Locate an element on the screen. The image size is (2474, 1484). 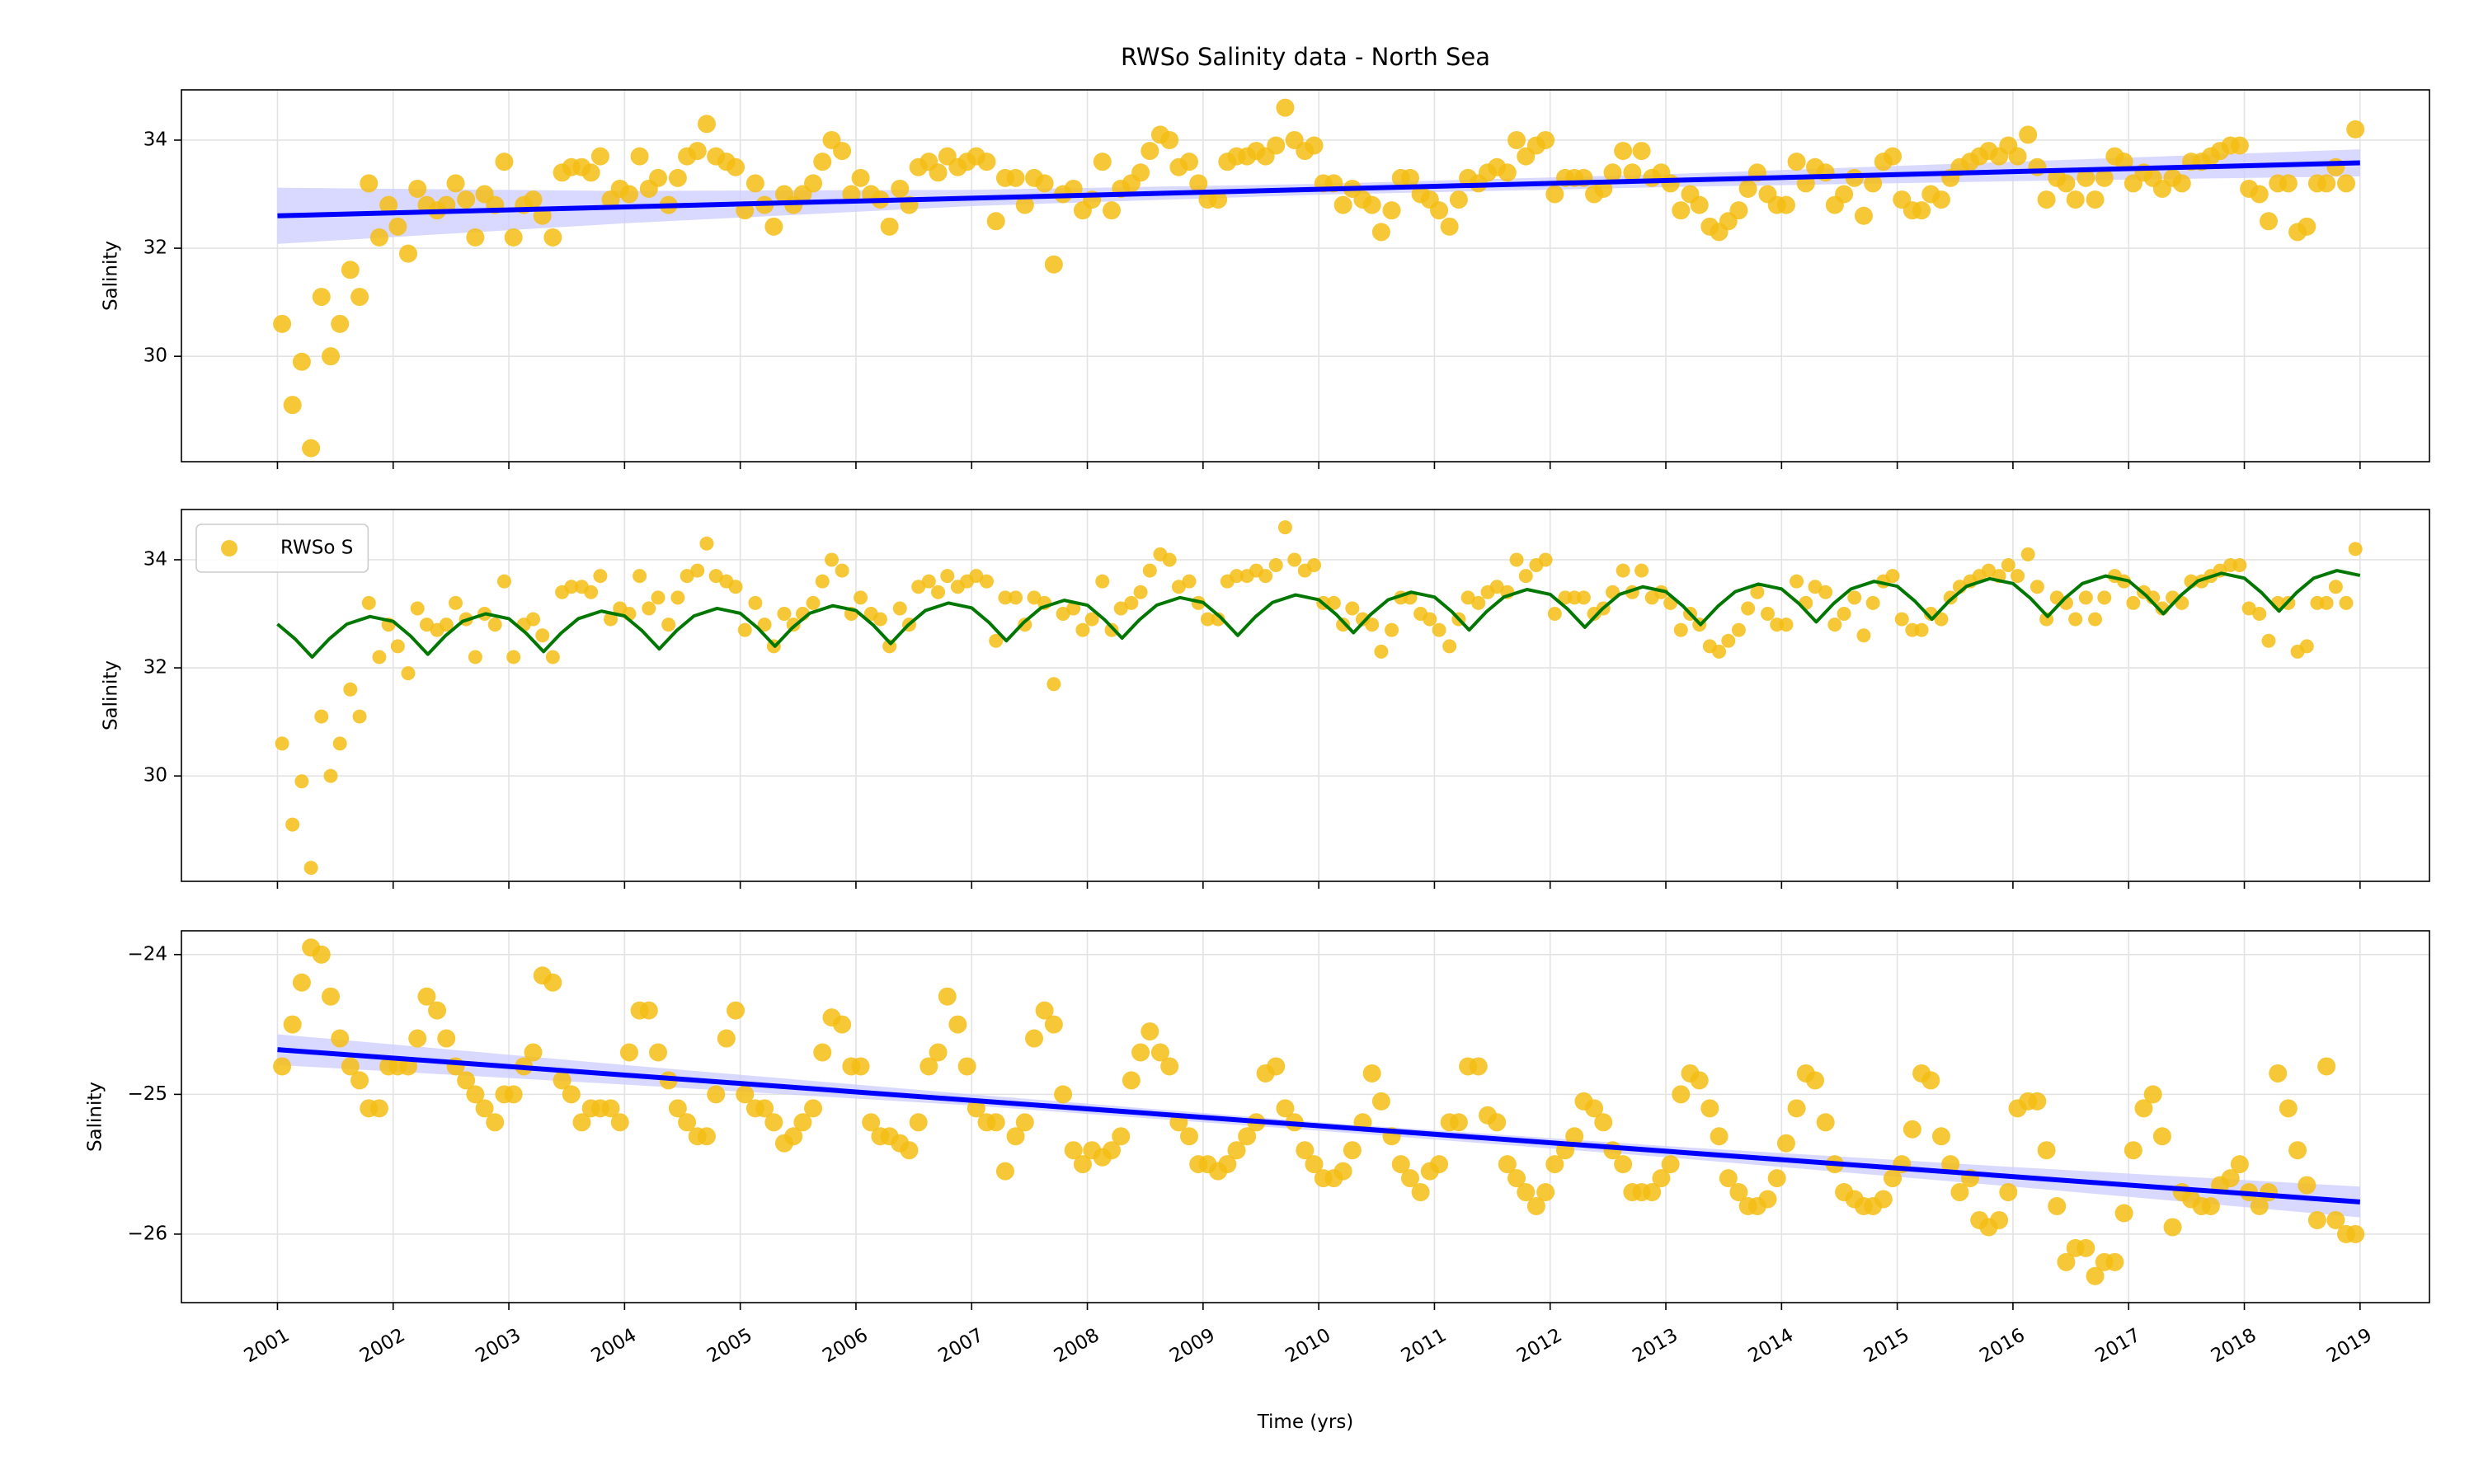
x-tick-label: 2009 is located at coordinates (1192, 1346).